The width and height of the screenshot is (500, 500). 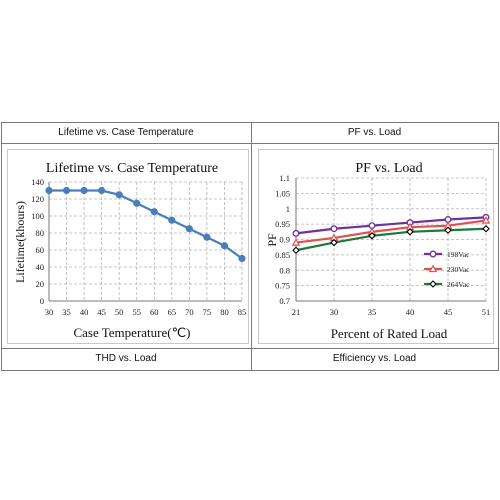 What do you see at coordinates (458, 269) in the screenshot?
I see `legend-label: 230Vac` at bounding box center [458, 269].